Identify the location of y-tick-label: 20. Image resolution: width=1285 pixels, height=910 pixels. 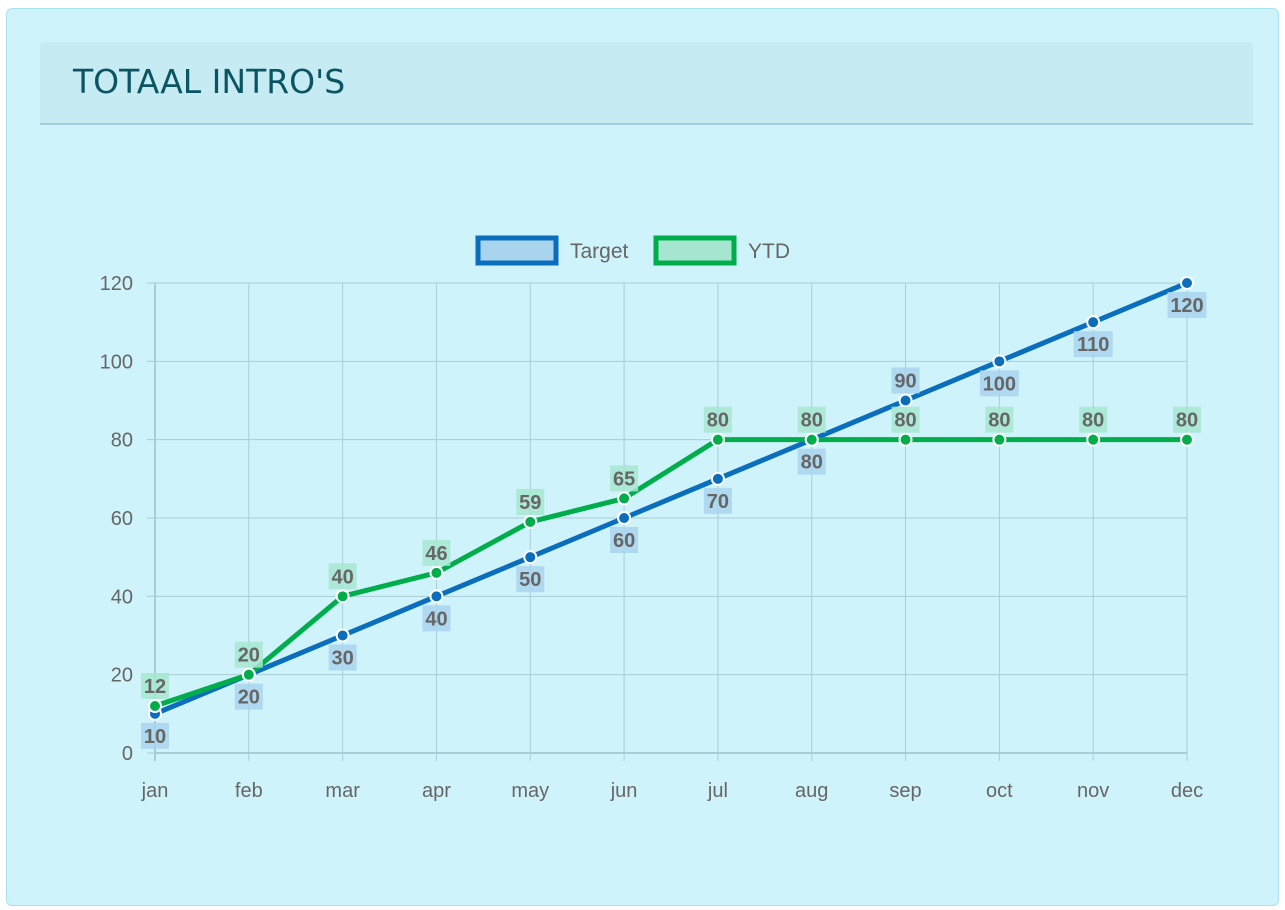
(122, 676).